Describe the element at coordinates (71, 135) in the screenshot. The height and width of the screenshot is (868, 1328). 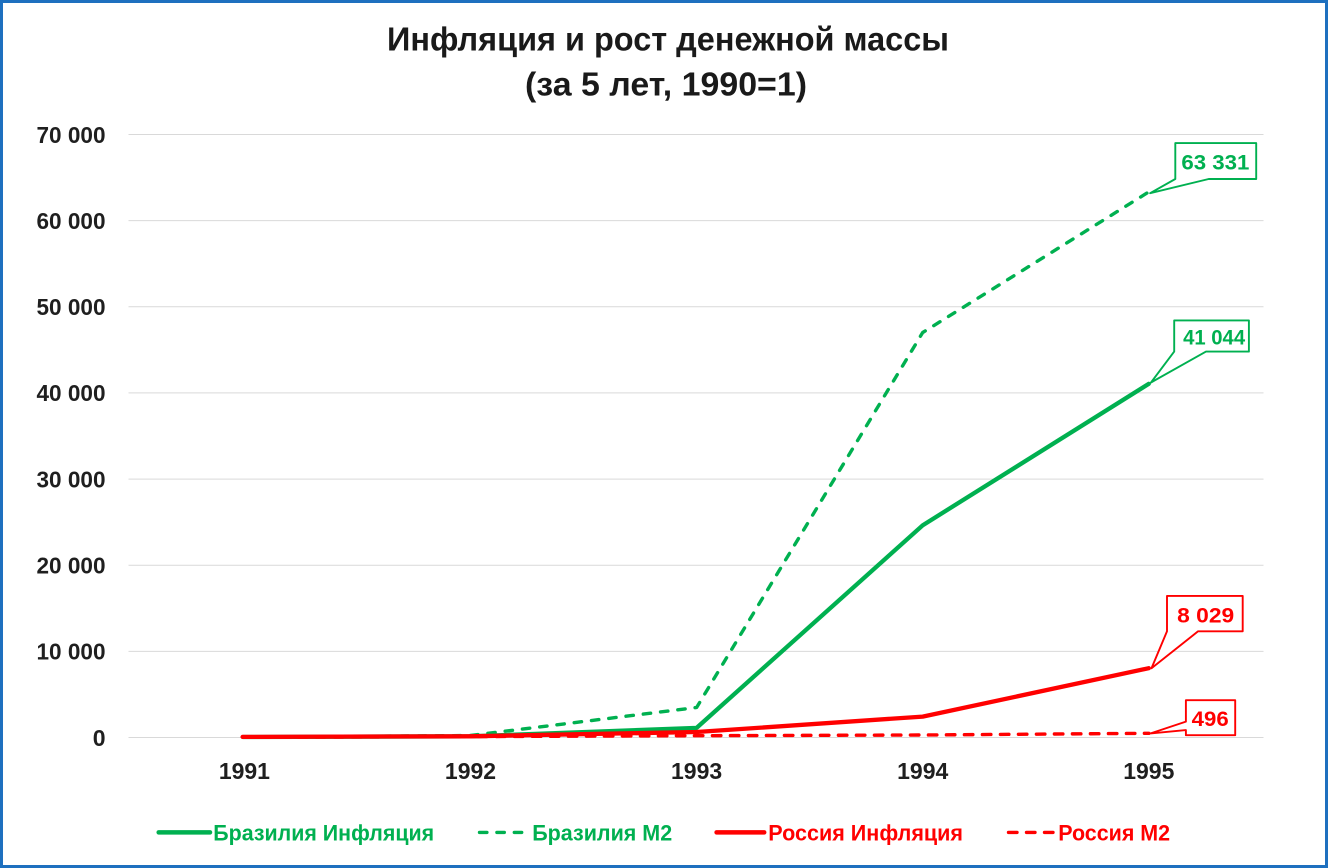
I see `svg-text: 70 000` at that location.